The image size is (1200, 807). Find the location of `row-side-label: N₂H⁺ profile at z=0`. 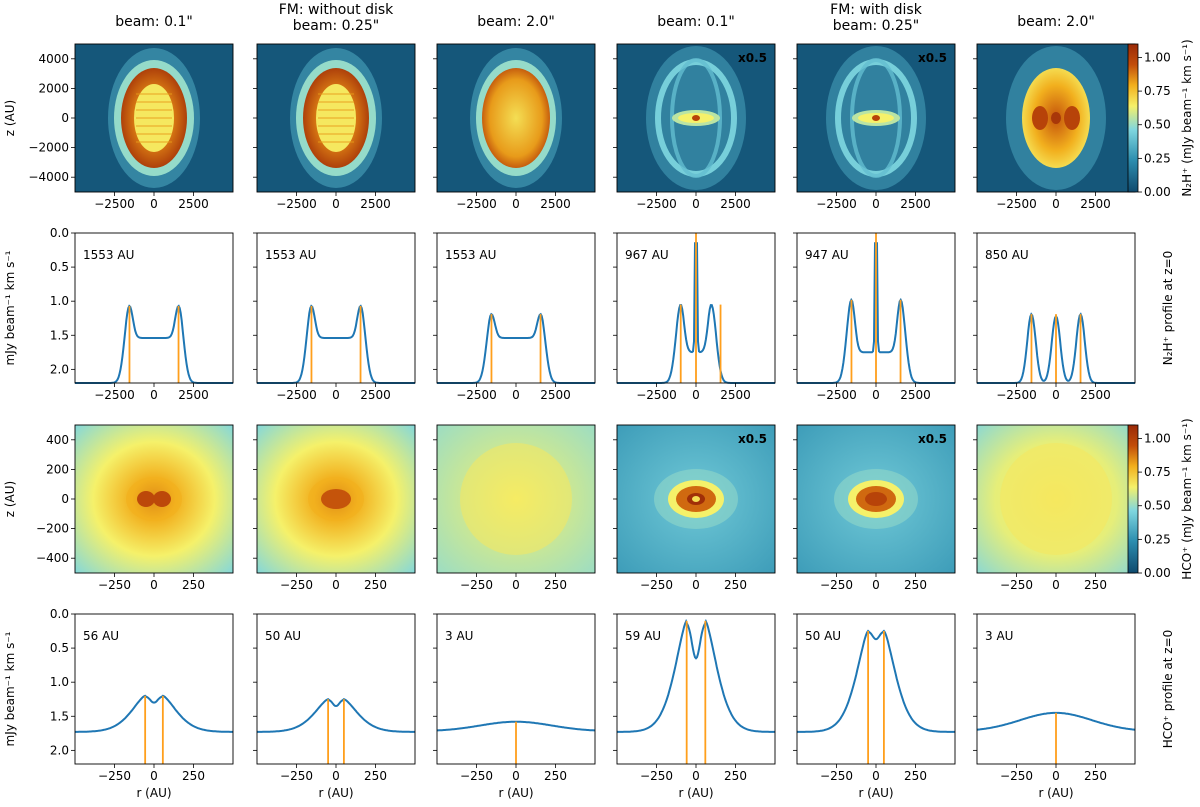

row-side-label: N₂H⁺ profile at z=0 is located at coordinates (1168, 308).